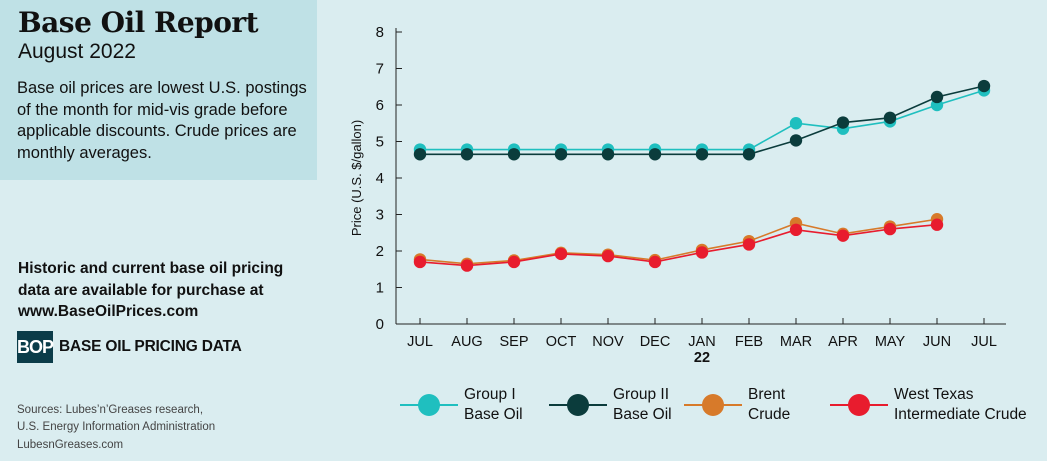  What do you see at coordinates (380, 32) in the screenshot?
I see `y-tick-label-8: 8` at bounding box center [380, 32].